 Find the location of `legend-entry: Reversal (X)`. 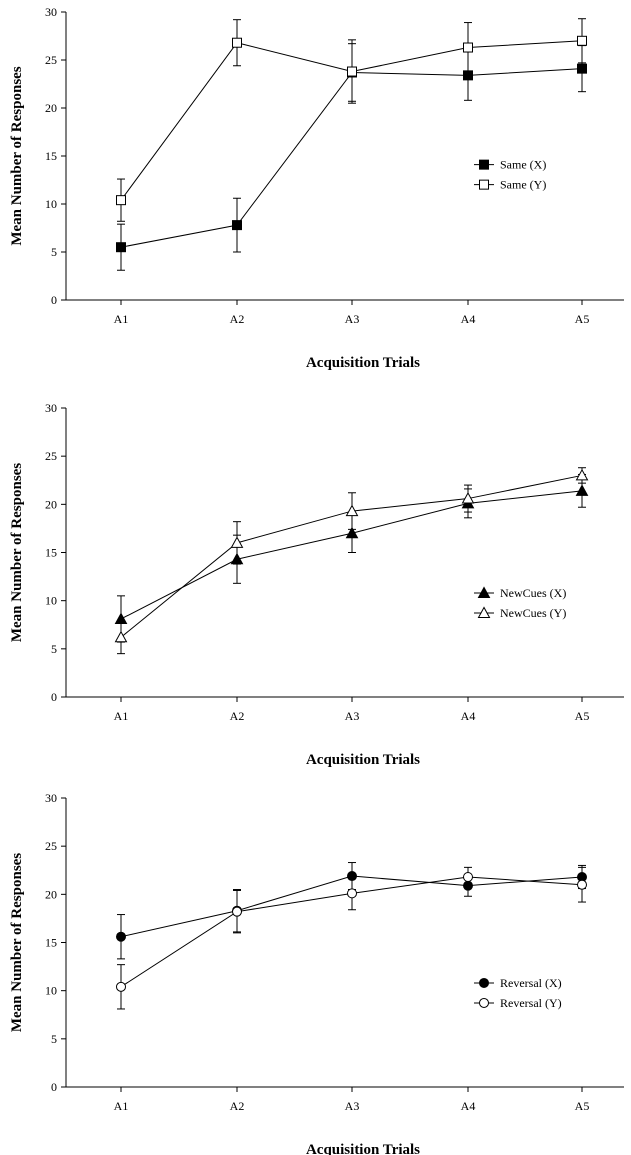

legend-entry: Reversal (X) is located at coordinates (531, 983).